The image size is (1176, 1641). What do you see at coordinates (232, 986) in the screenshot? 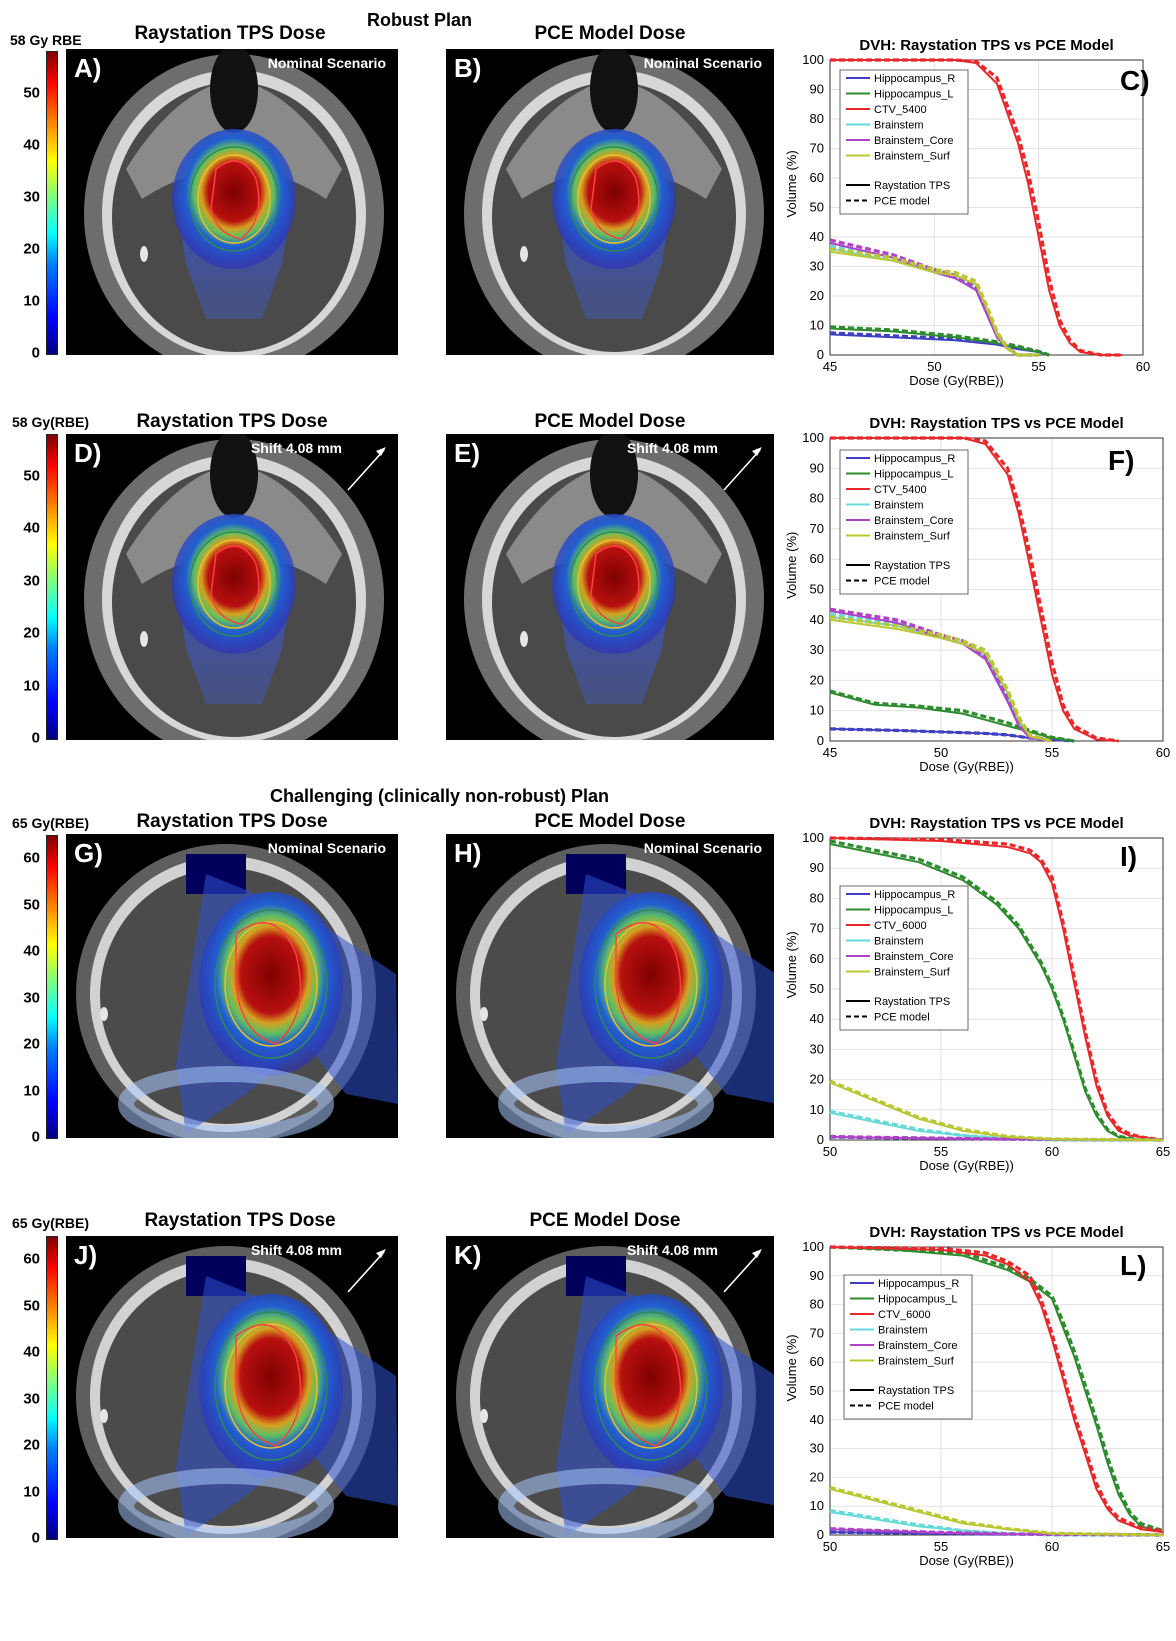
I see `dose-panel-g: G) Nominal Scenario` at bounding box center [232, 986].